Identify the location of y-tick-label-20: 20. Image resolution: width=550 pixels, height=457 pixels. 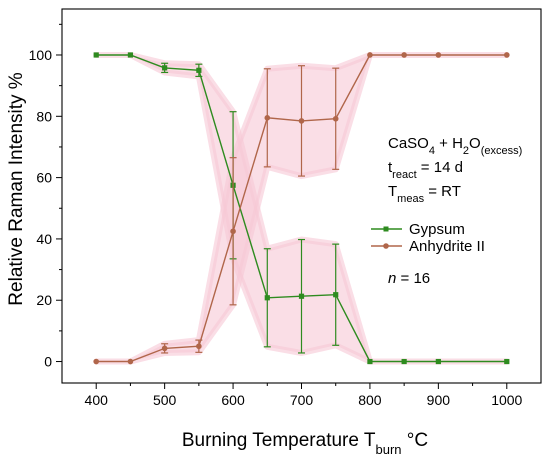
(44, 300).